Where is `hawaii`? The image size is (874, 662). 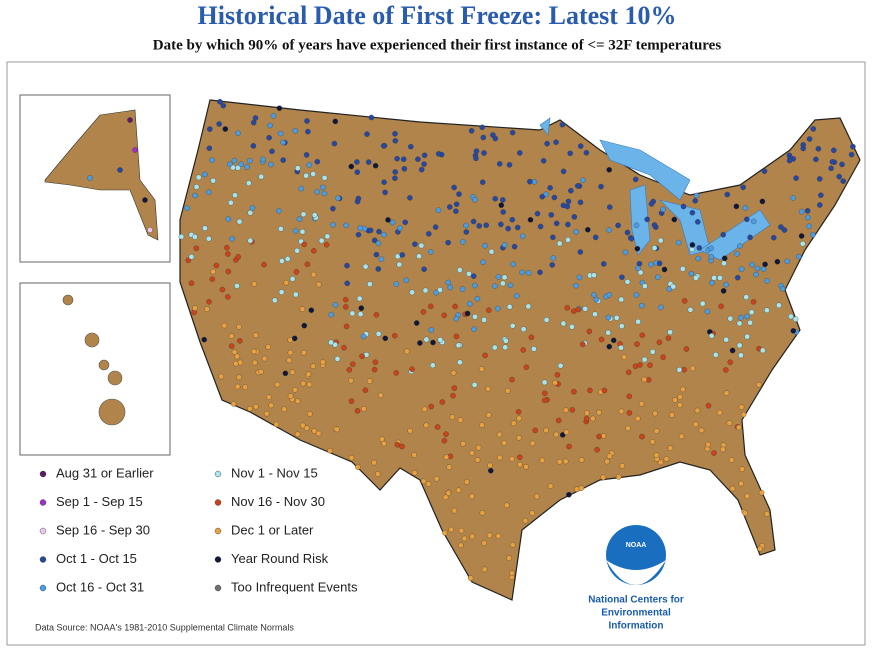
hawaii is located at coordinates (94, 360).